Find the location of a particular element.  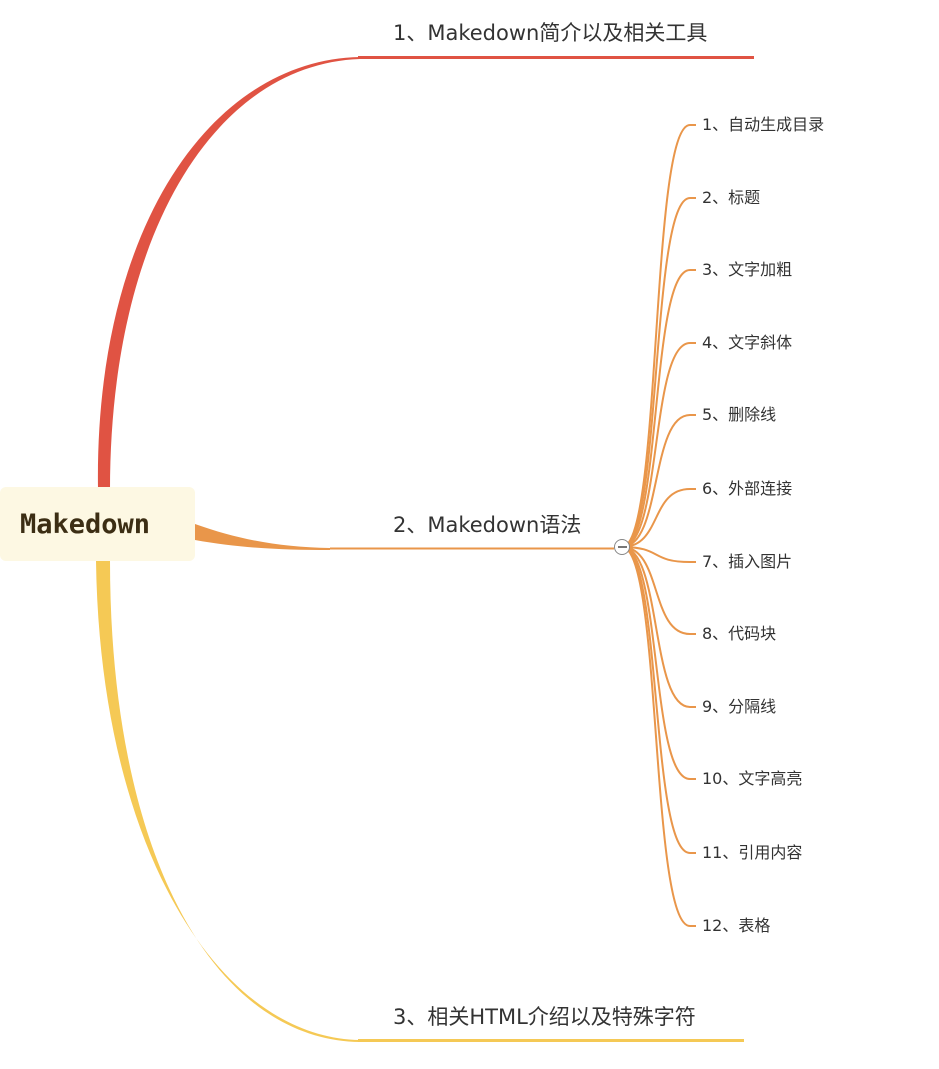

subtopic-bold-text: 3、文字加粗 is located at coordinates (747, 269).